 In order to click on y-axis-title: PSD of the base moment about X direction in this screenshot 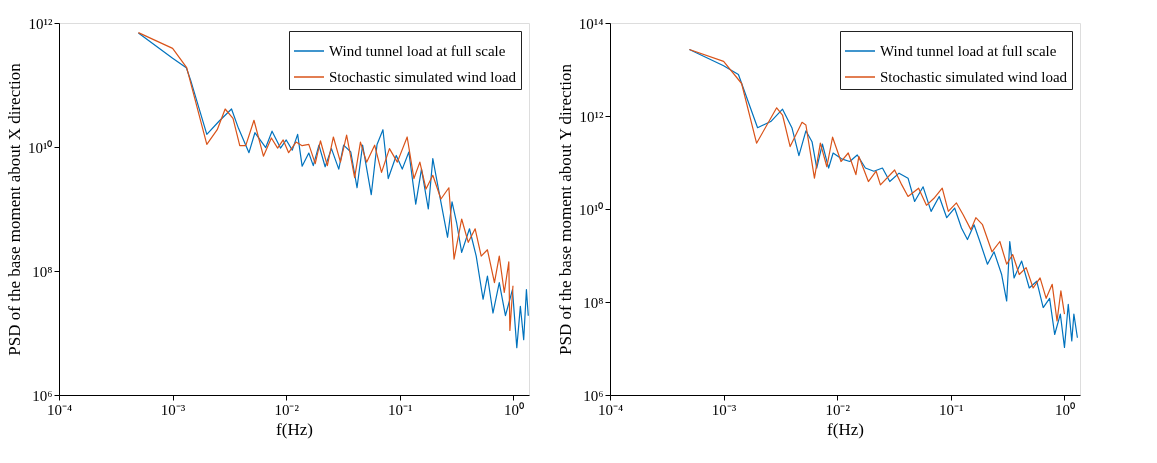, I will do `click(14, 209)`.